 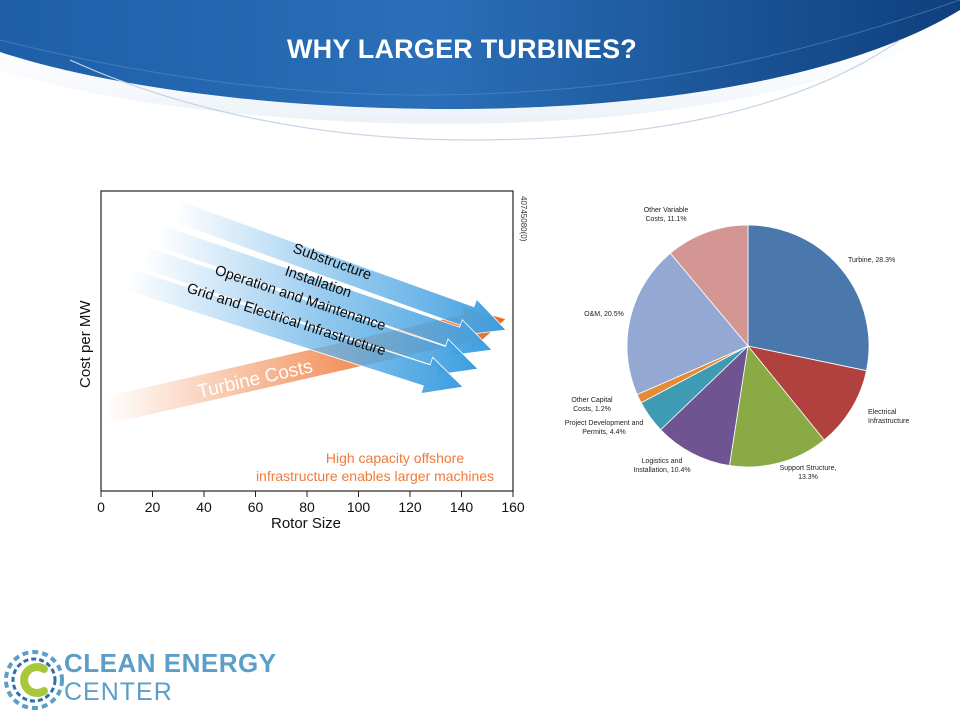 I want to click on x-tick-label: 160, so click(x=513, y=507).